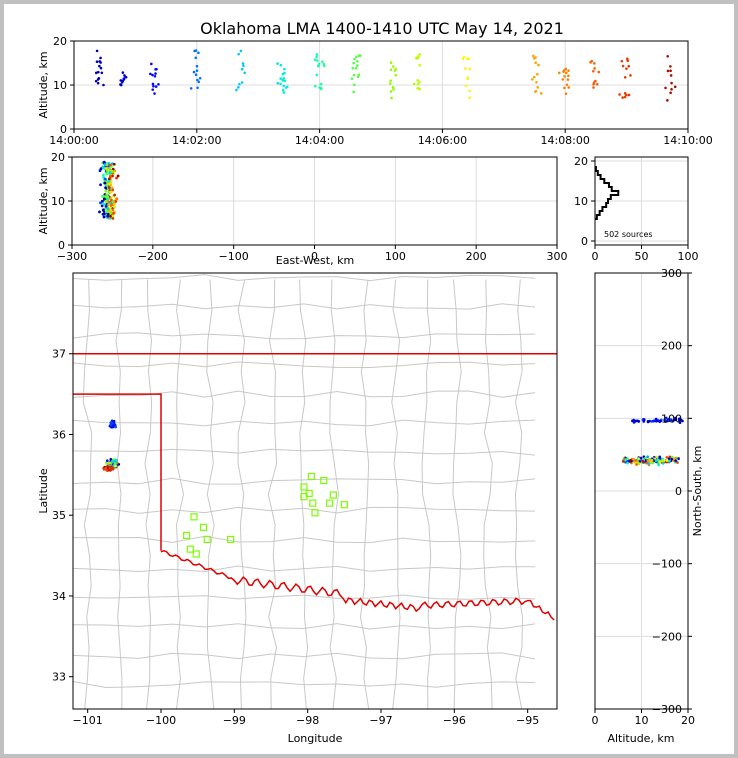 The image size is (738, 758). I want to click on panhandle-border, so click(117, 472).